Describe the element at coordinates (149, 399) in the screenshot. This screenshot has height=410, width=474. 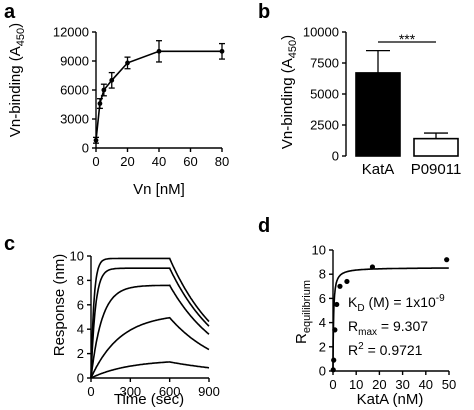
I see `panel-c-xlabel: Time (sec)` at that location.